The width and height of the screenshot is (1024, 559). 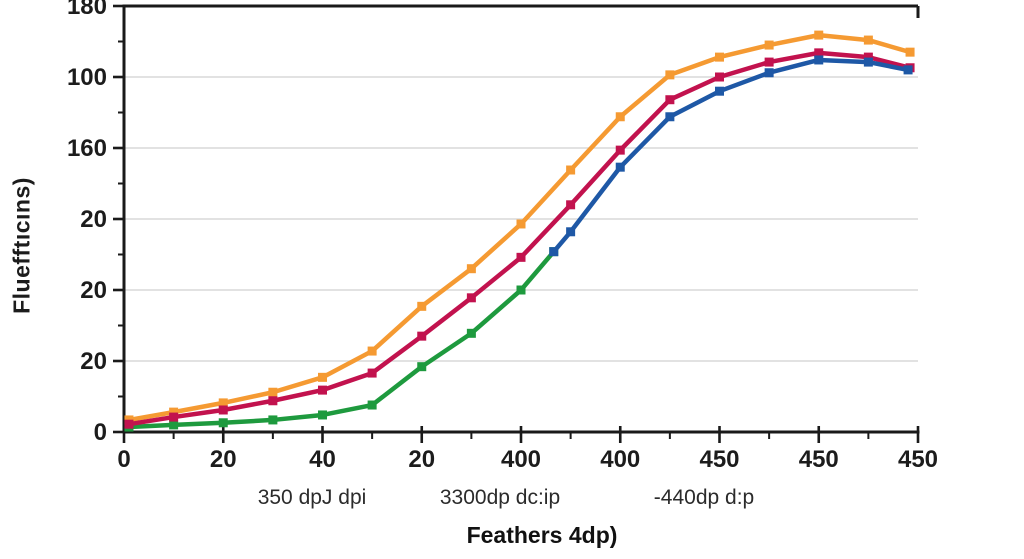 What do you see at coordinates (87, 77) in the screenshot?
I see `y-tick-label: 100` at bounding box center [87, 77].